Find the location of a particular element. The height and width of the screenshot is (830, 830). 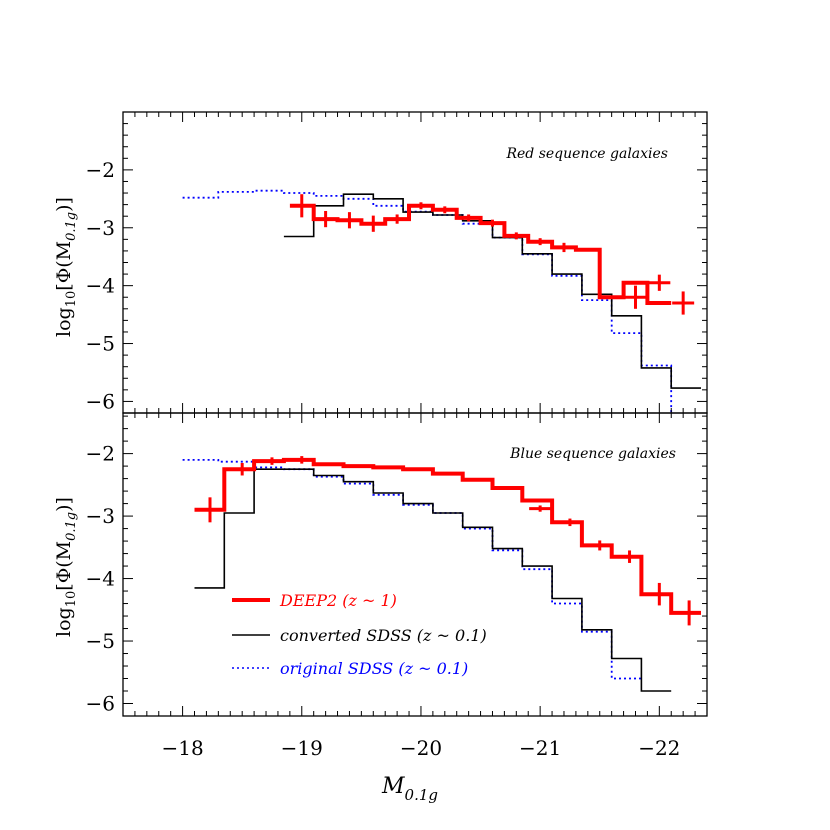

red-y-tick-label: −5 is located at coordinates (100, 344).